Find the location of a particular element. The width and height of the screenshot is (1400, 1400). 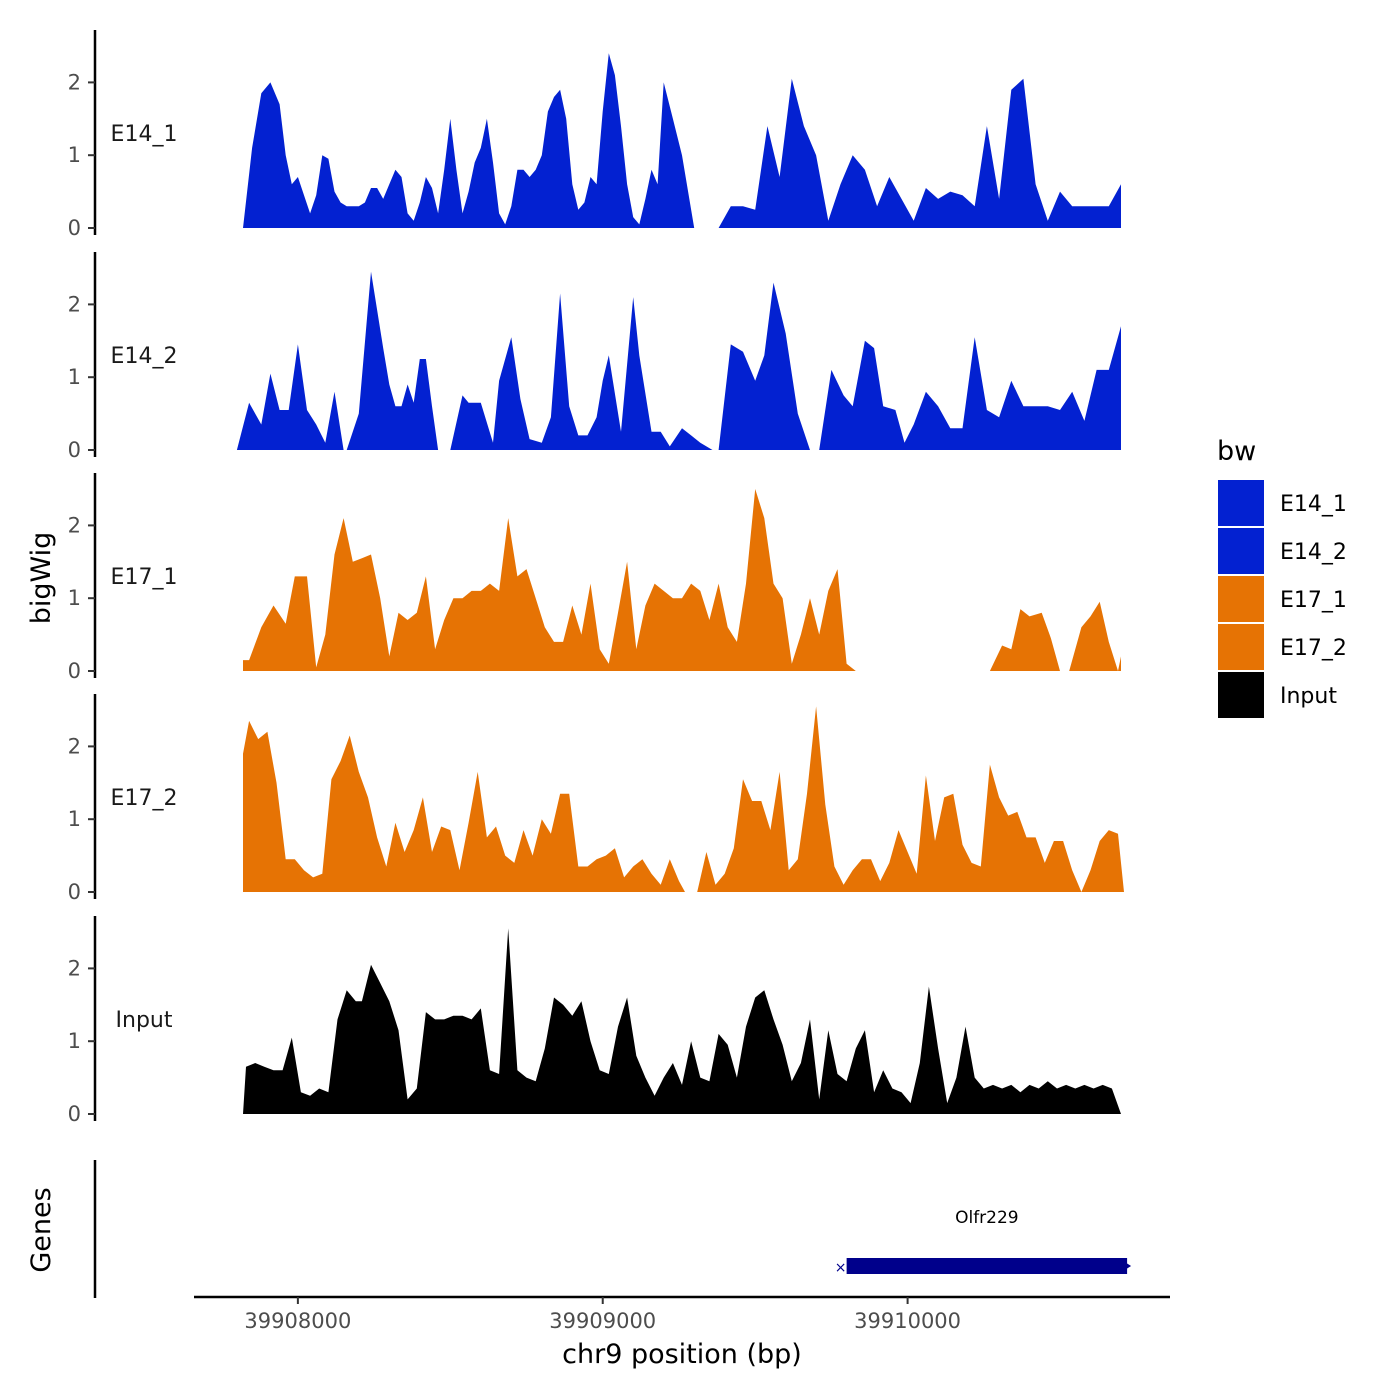

track-label: Input is located at coordinates (144, 1020).